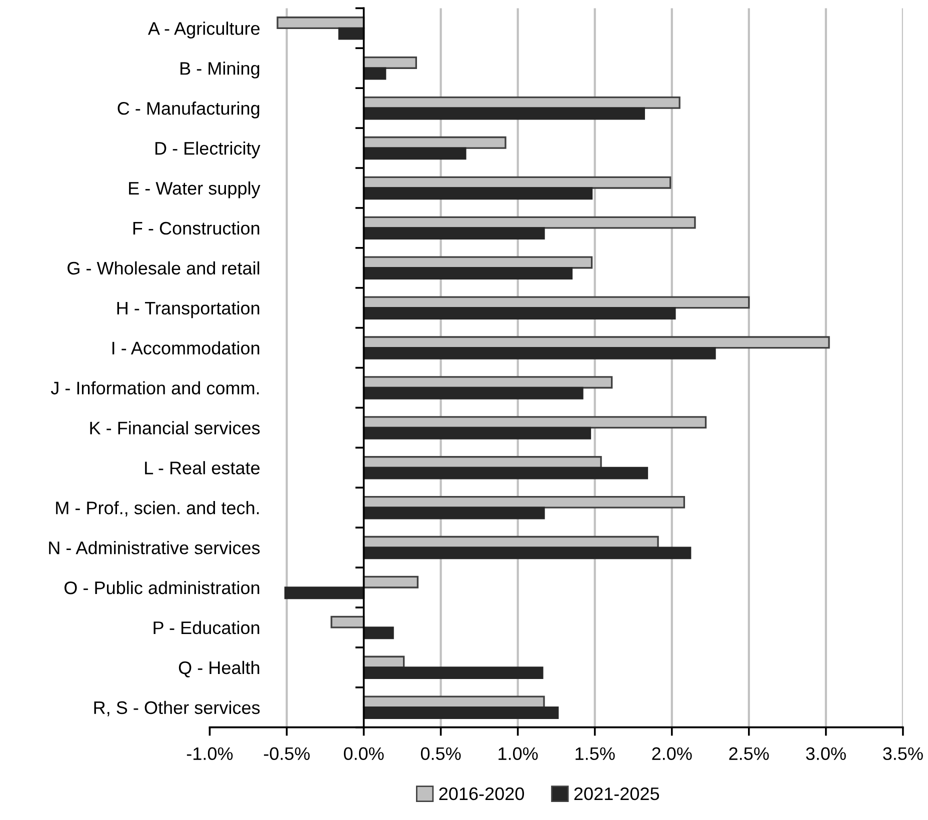 The height and width of the screenshot is (820, 928). I want to click on y-tick-label: J - Information and comm., so click(154, 387).